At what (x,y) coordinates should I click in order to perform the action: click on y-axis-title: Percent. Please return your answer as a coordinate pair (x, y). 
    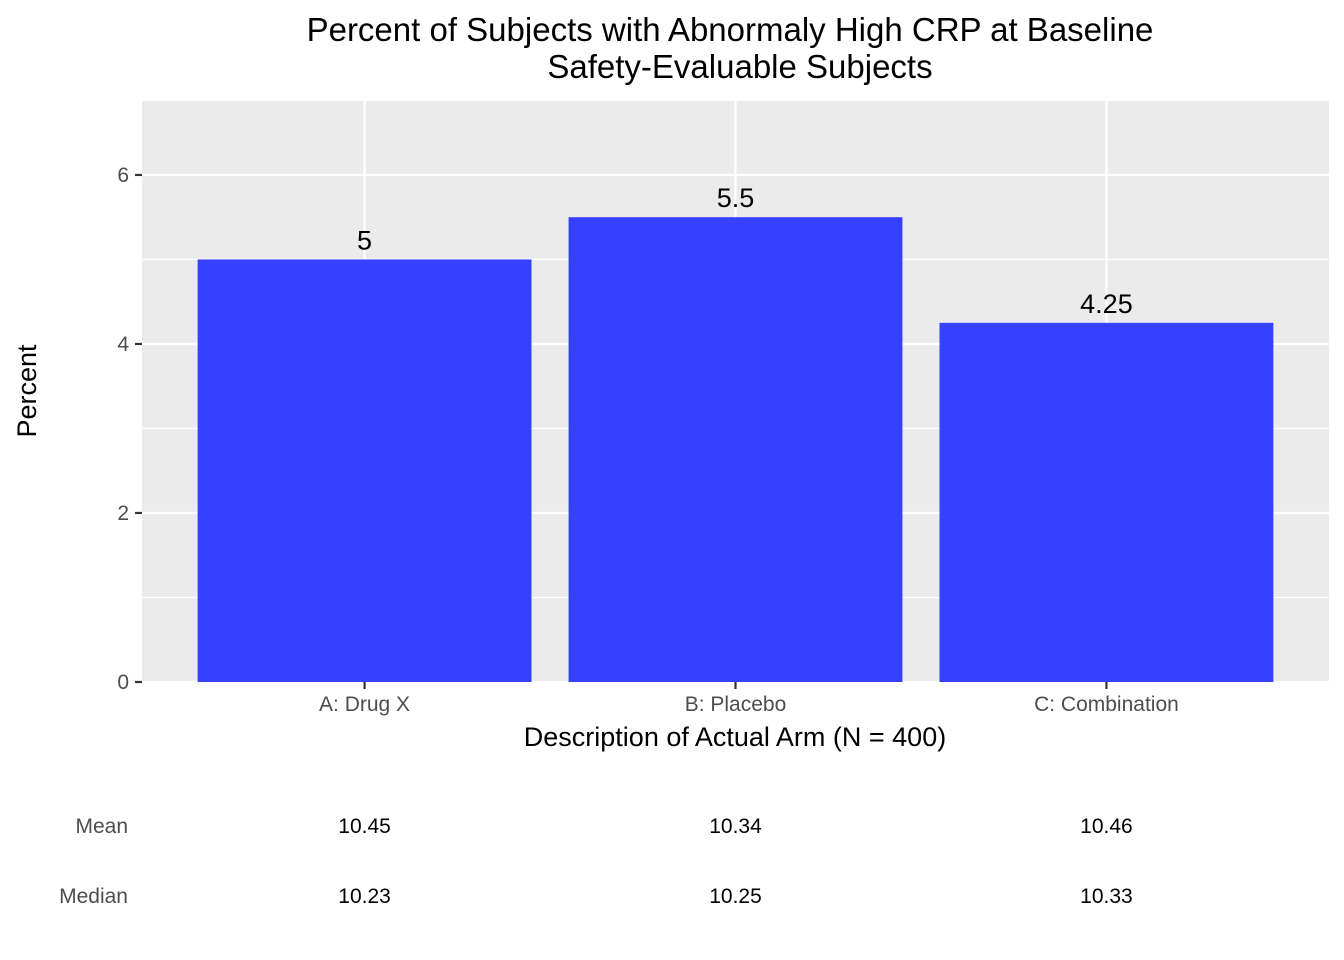
    Looking at the image, I should click on (27, 391).